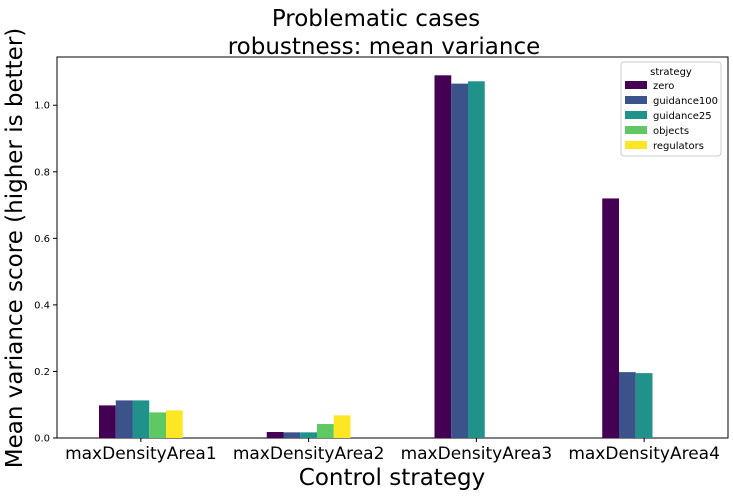 This screenshot has width=733, height=497. I want to click on bar-guidance100-maxDensityArea1, so click(124, 419).